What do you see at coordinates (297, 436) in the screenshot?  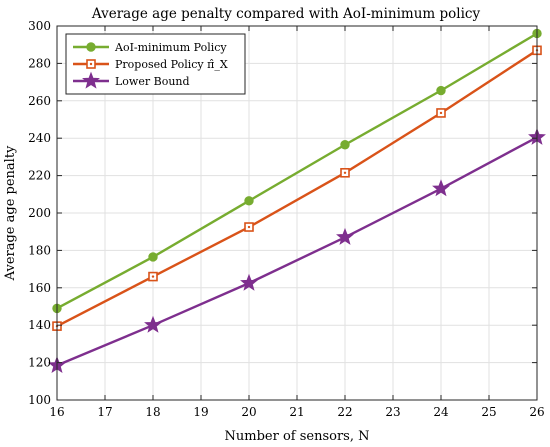 I see `x-axis-label: Number of sensors, N` at bounding box center [297, 436].